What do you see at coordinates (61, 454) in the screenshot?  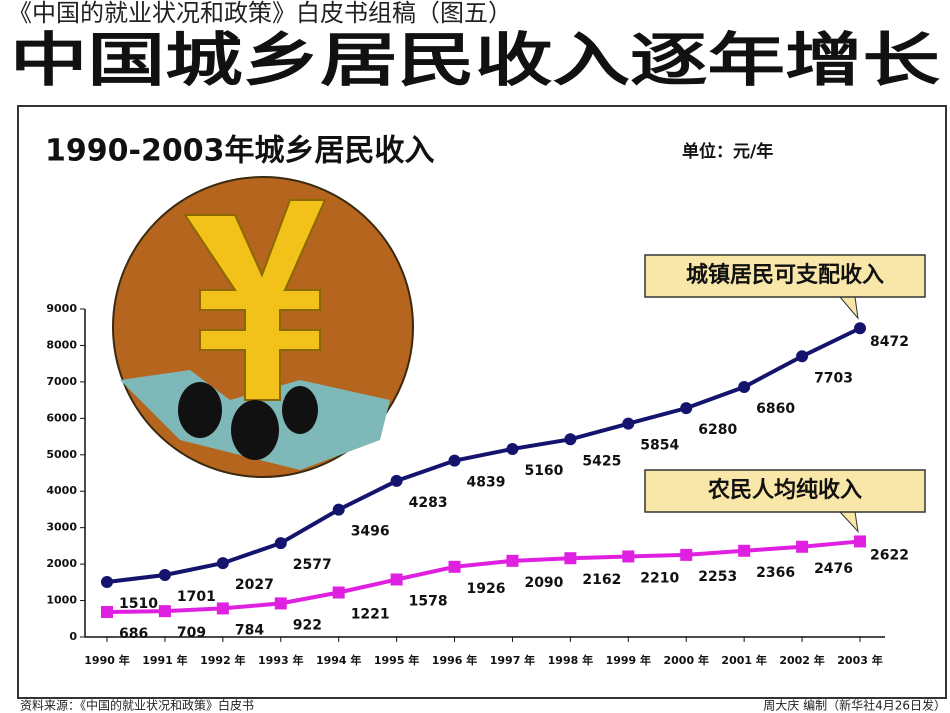 I see `y-tick-label: 5000` at bounding box center [61, 454].